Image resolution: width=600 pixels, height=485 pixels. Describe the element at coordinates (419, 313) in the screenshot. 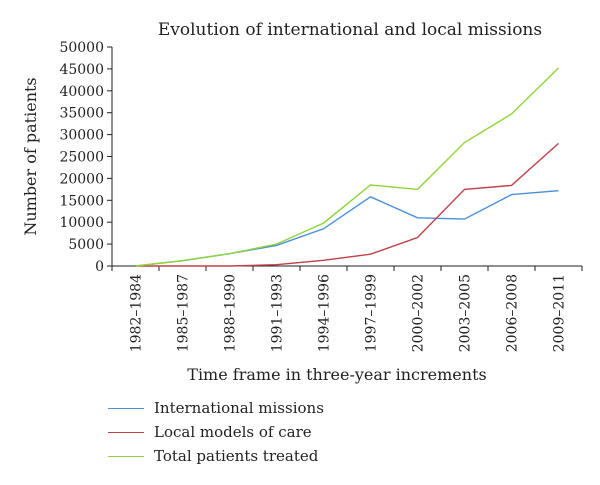

I see `x-tick-label: 2000–2002` at that location.